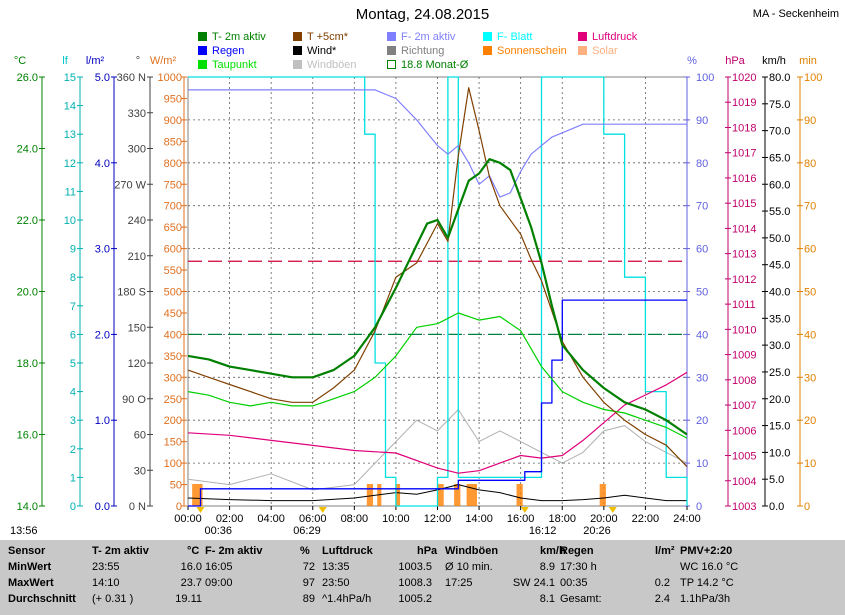 This screenshot has width=845, height=615. What do you see at coordinates (305, 551) in the screenshot?
I see `stats-unit: %` at bounding box center [305, 551].